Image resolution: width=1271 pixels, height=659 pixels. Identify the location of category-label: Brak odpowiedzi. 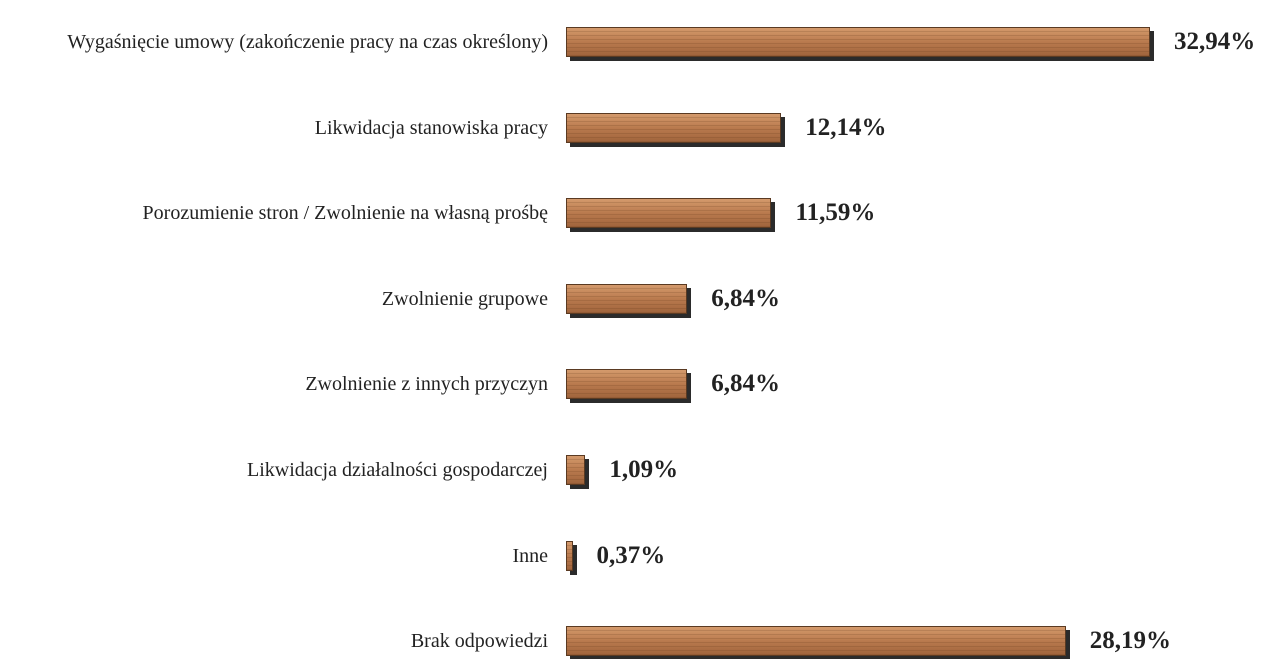
(479, 641).